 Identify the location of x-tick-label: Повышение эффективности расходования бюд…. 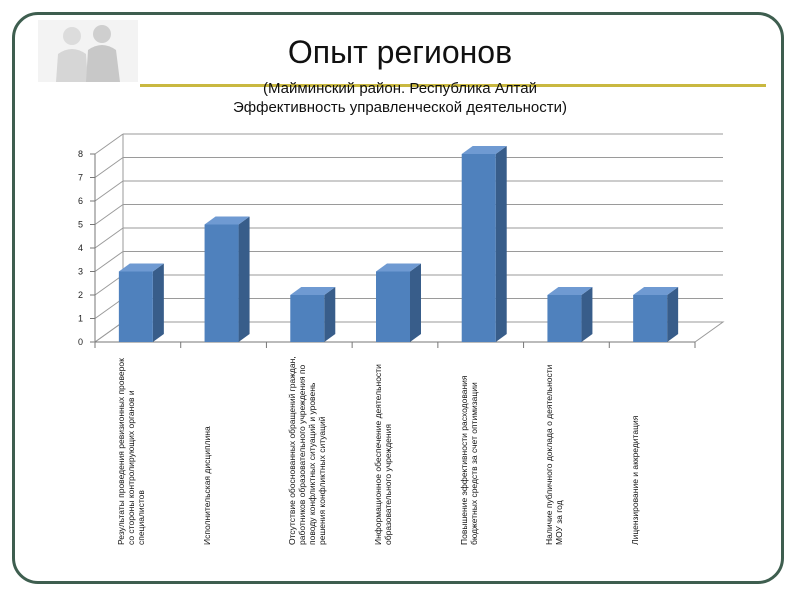
(468, 460).